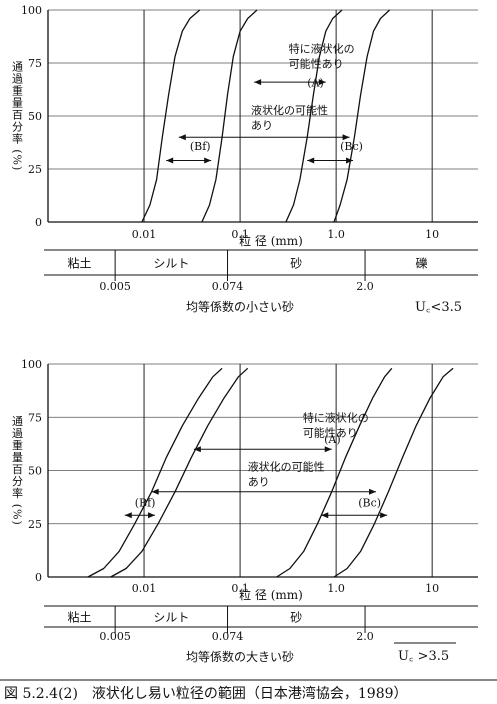 Image resolution: width=497 pixels, height=704 pixels. Describe the element at coordinates (240, 306) in the screenshot. I see `chart-subtitle: 均等係数の小さい砂` at that location.